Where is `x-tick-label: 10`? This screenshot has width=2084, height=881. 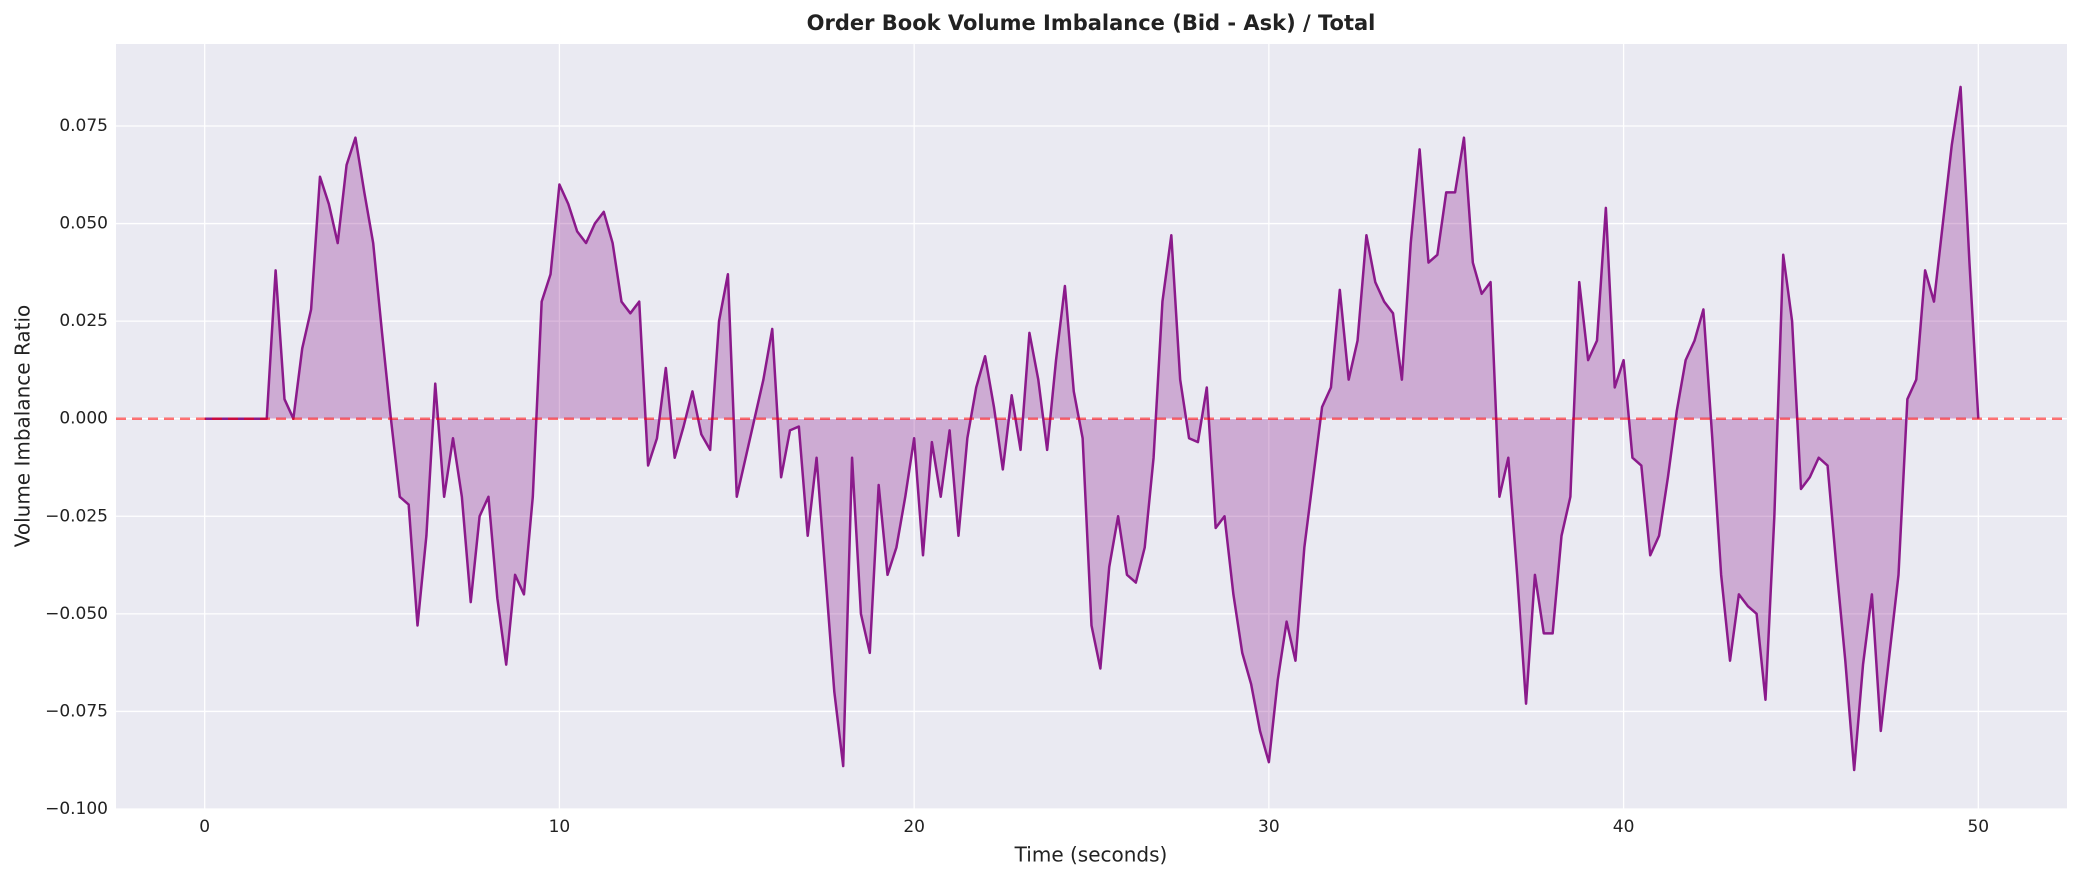 x-tick-label: 10 is located at coordinates (560, 827).